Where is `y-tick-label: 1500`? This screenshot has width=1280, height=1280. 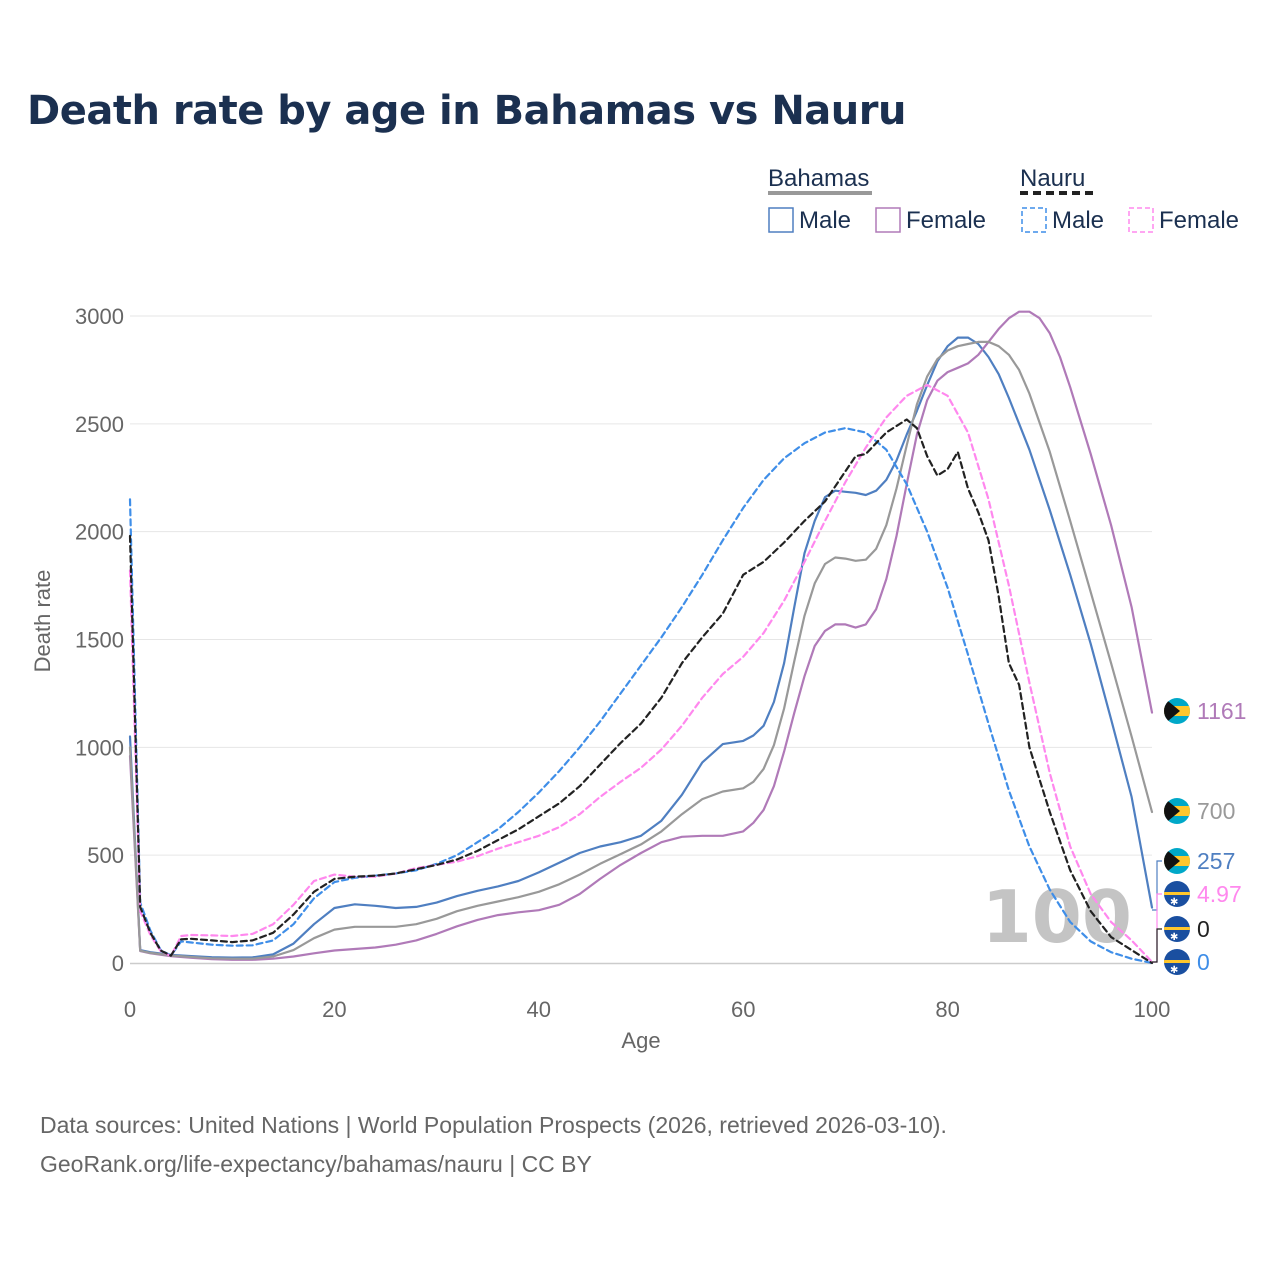
y-tick-label: 1500 is located at coordinates (99, 640).